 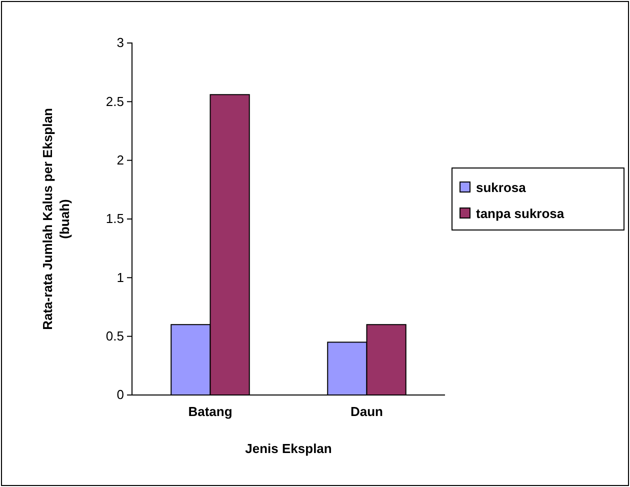 What do you see at coordinates (56, 219) in the screenshot?
I see `y-axis-title: Rata-rata Jumlah Kalus per Eksplan (buah)` at bounding box center [56, 219].